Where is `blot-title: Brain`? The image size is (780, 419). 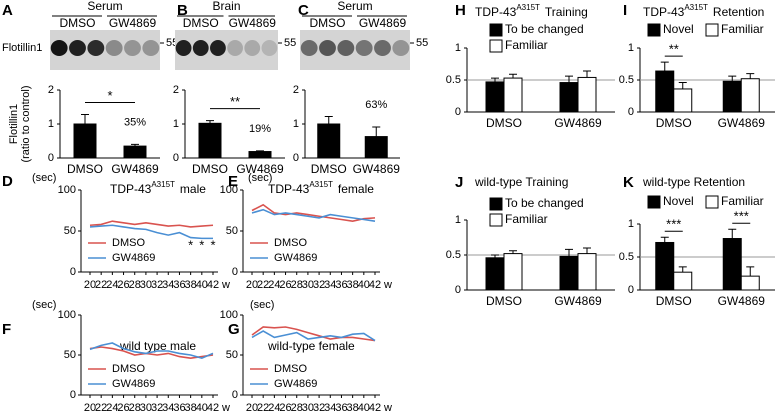 blot-title: Brain is located at coordinates (226, 6).